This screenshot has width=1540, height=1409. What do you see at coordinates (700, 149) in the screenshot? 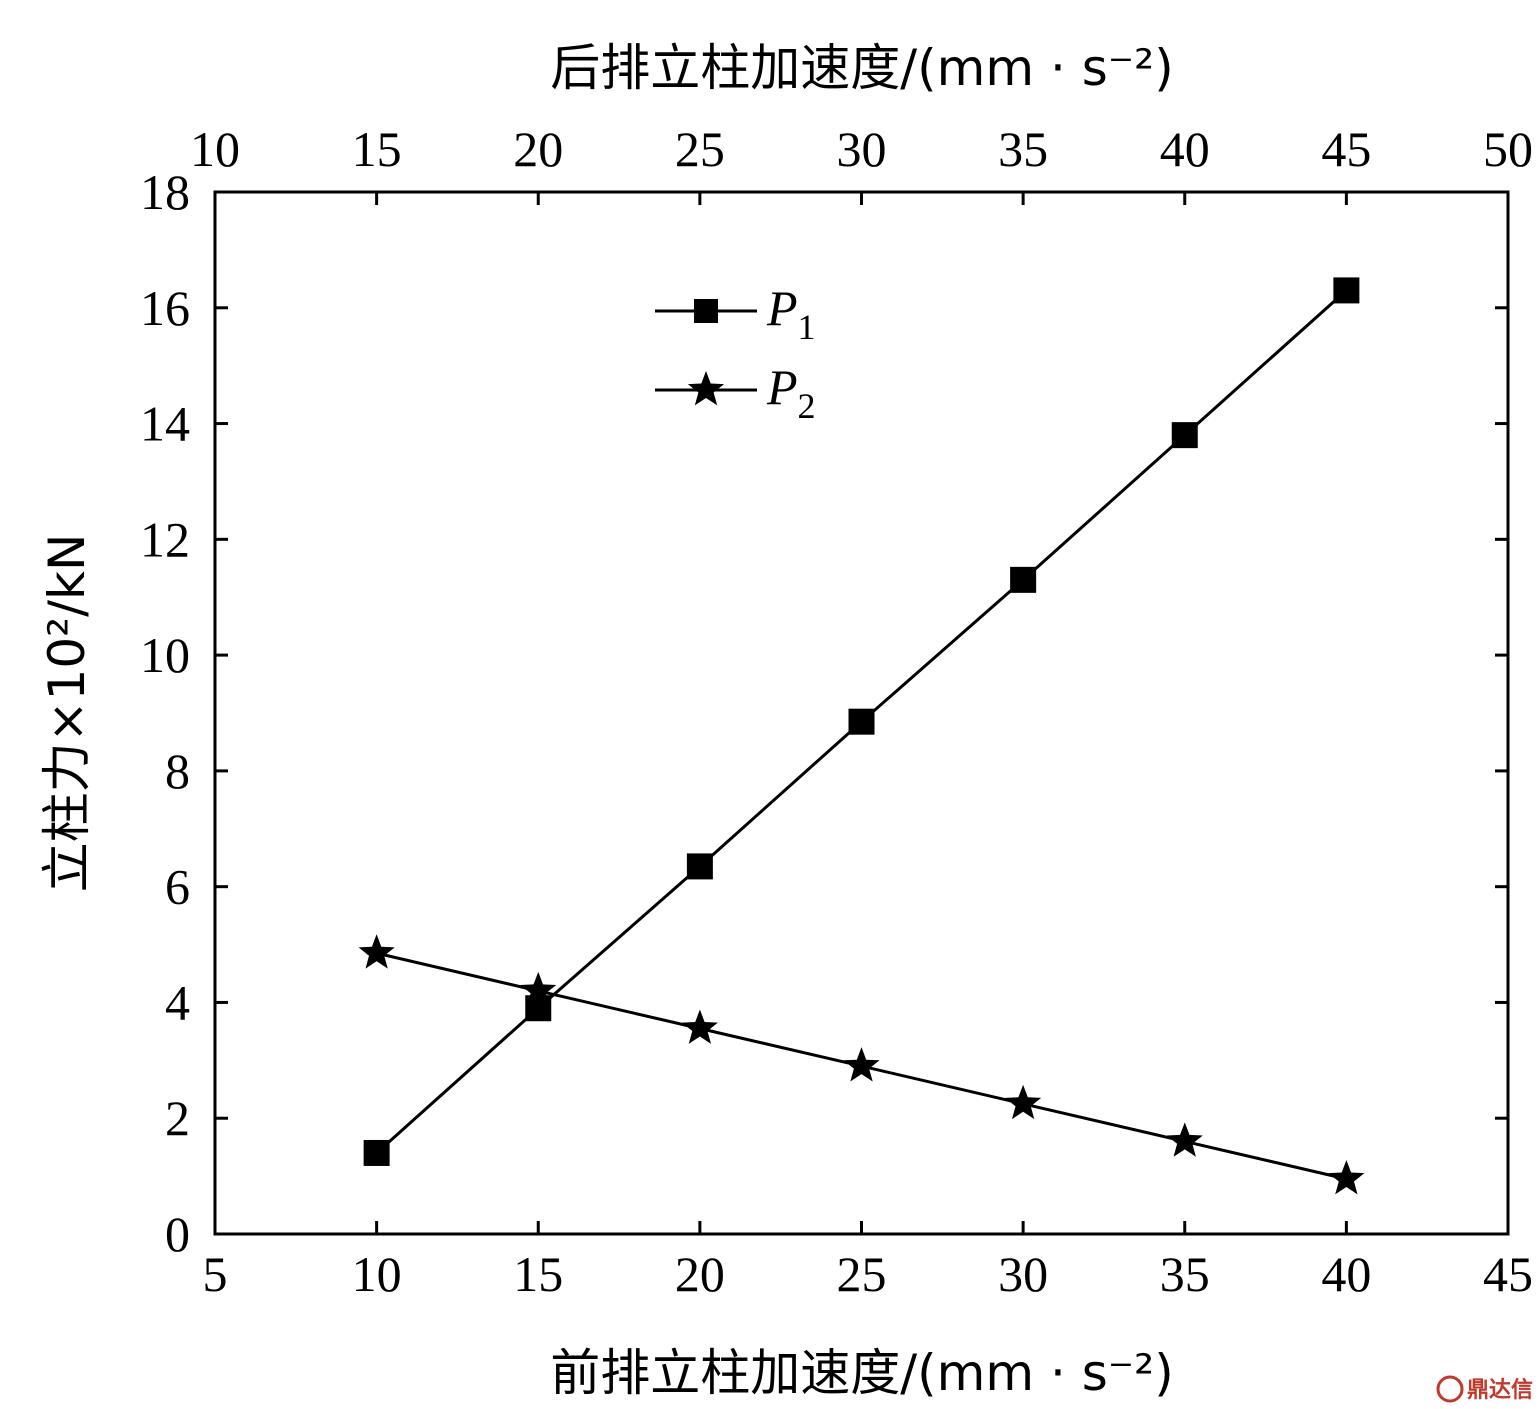
I see `x2-tick-label: 25` at bounding box center [700, 149].